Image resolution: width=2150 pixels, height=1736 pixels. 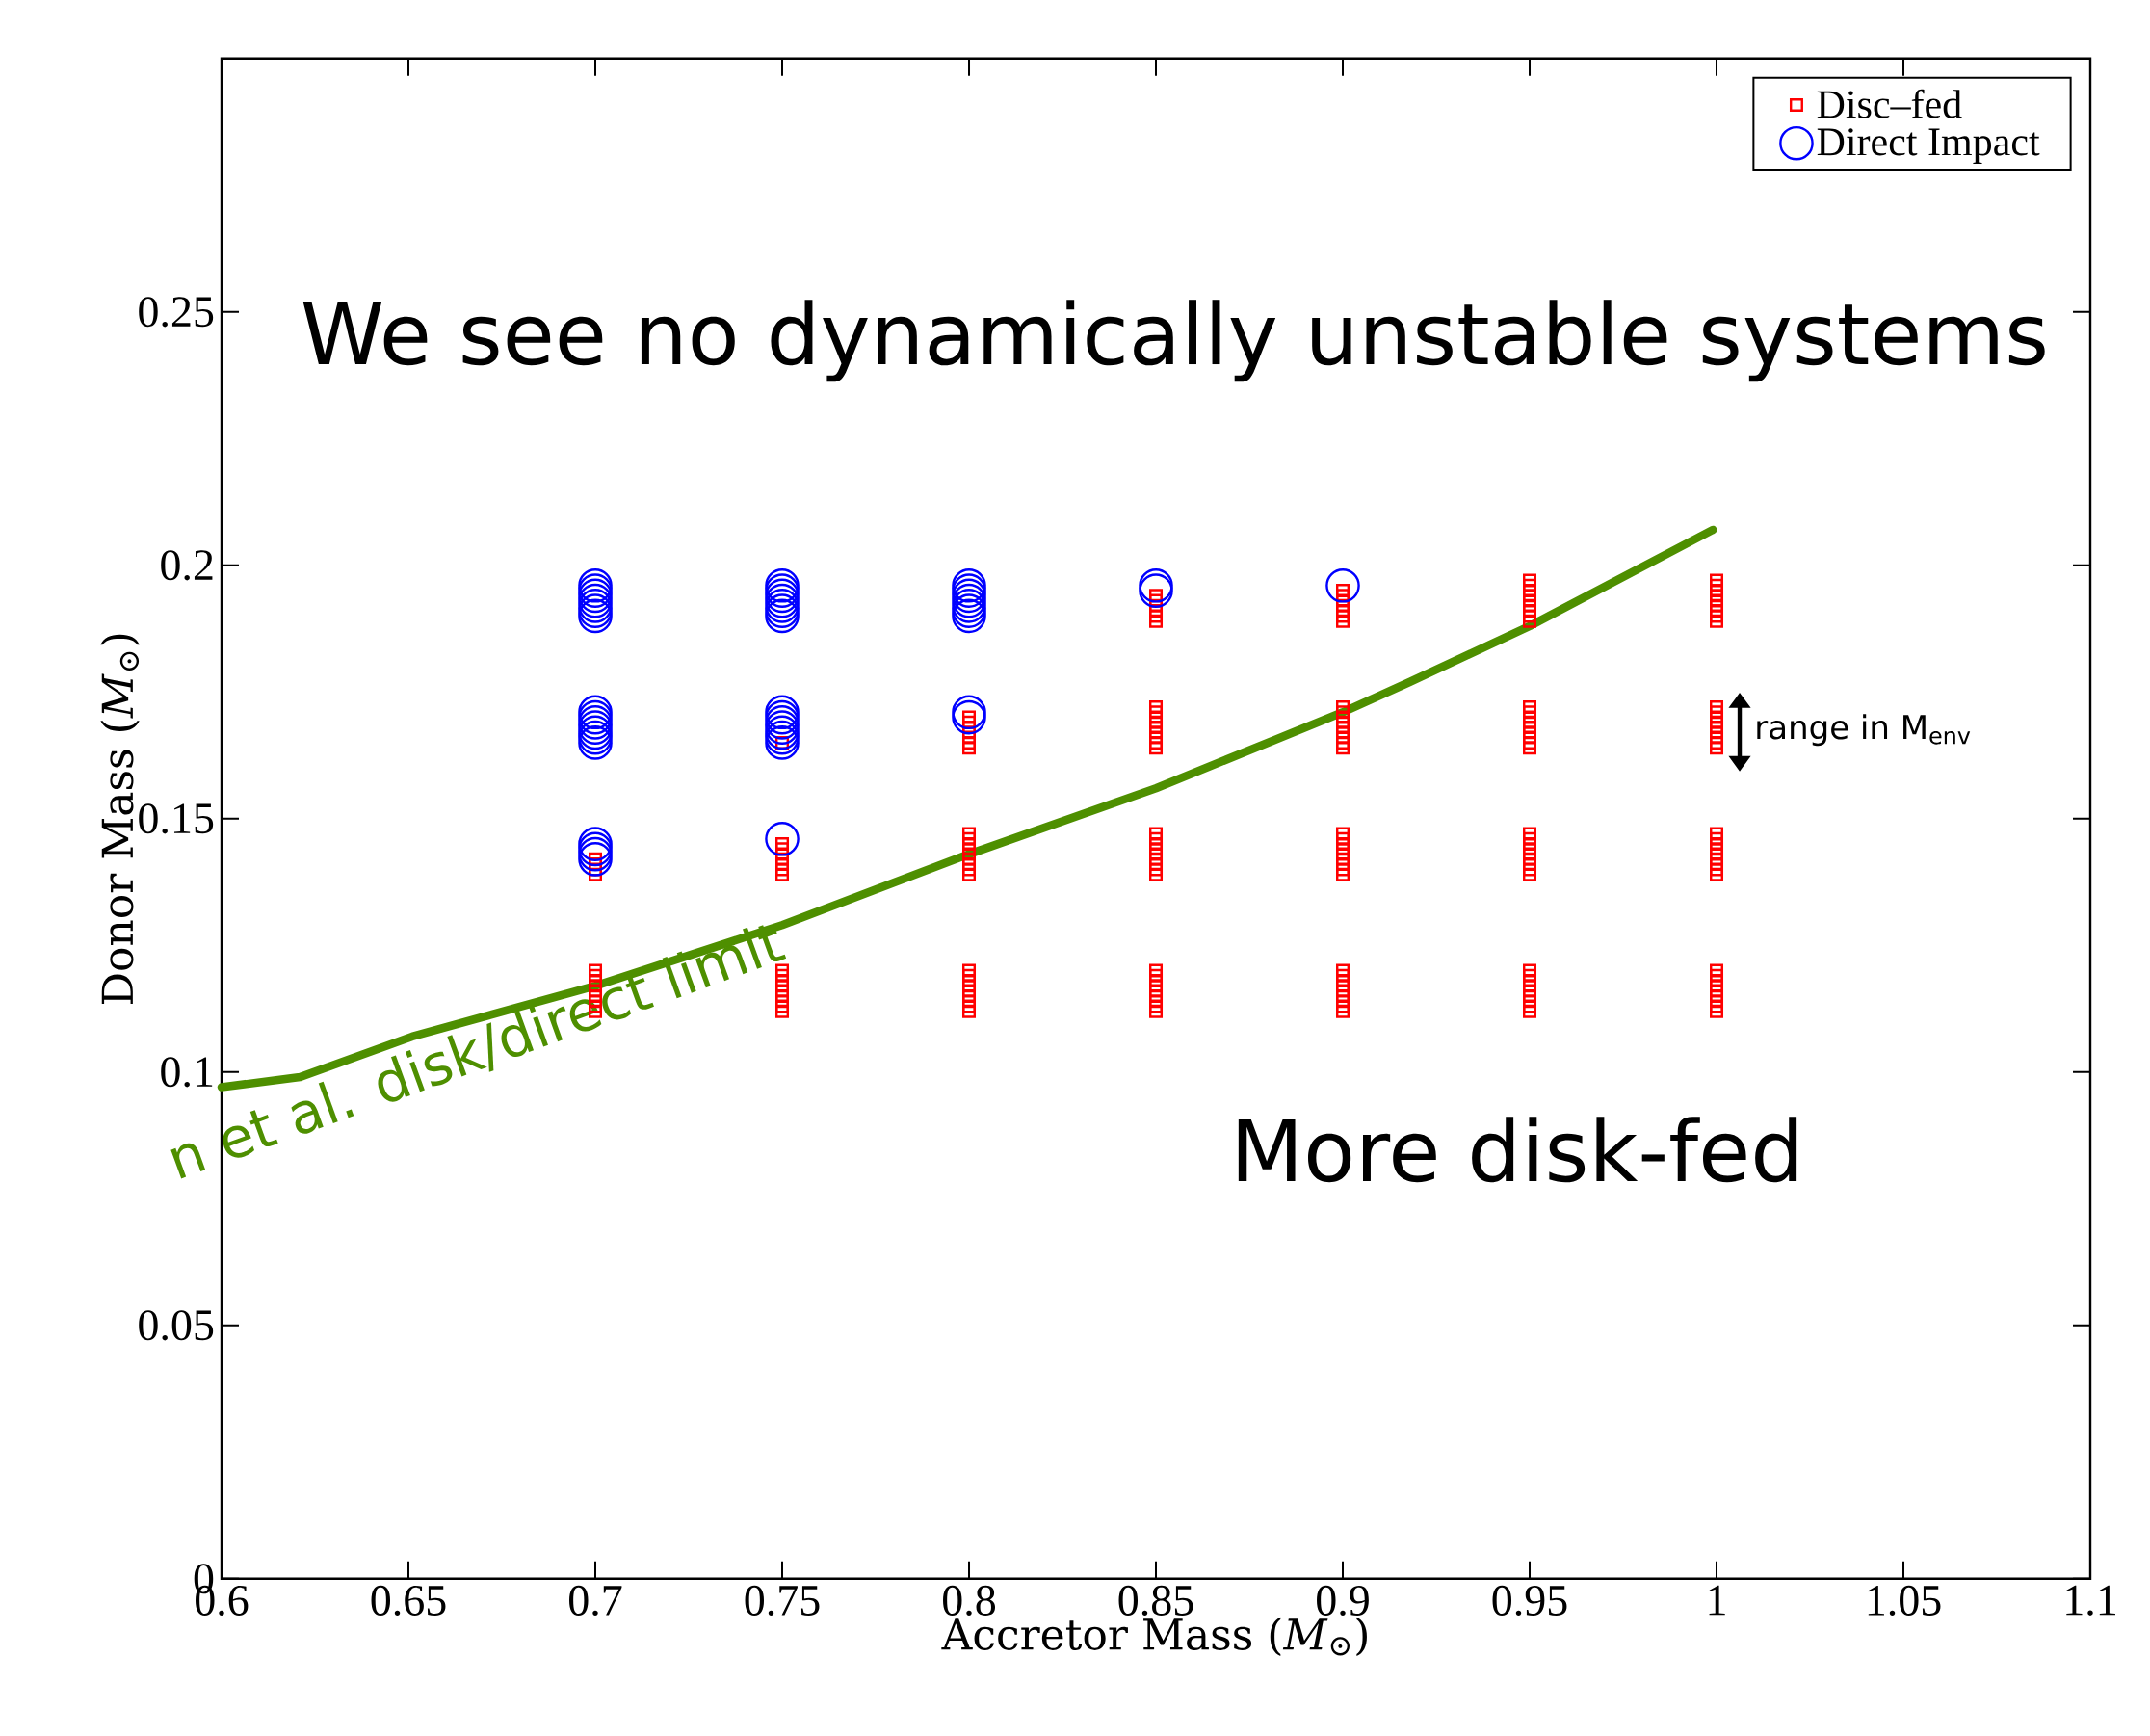 What do you see at coordinates (1717, 1601) in the screenshot?
I see `x-tick-label: 1` at bounding box center [1717, 1601].